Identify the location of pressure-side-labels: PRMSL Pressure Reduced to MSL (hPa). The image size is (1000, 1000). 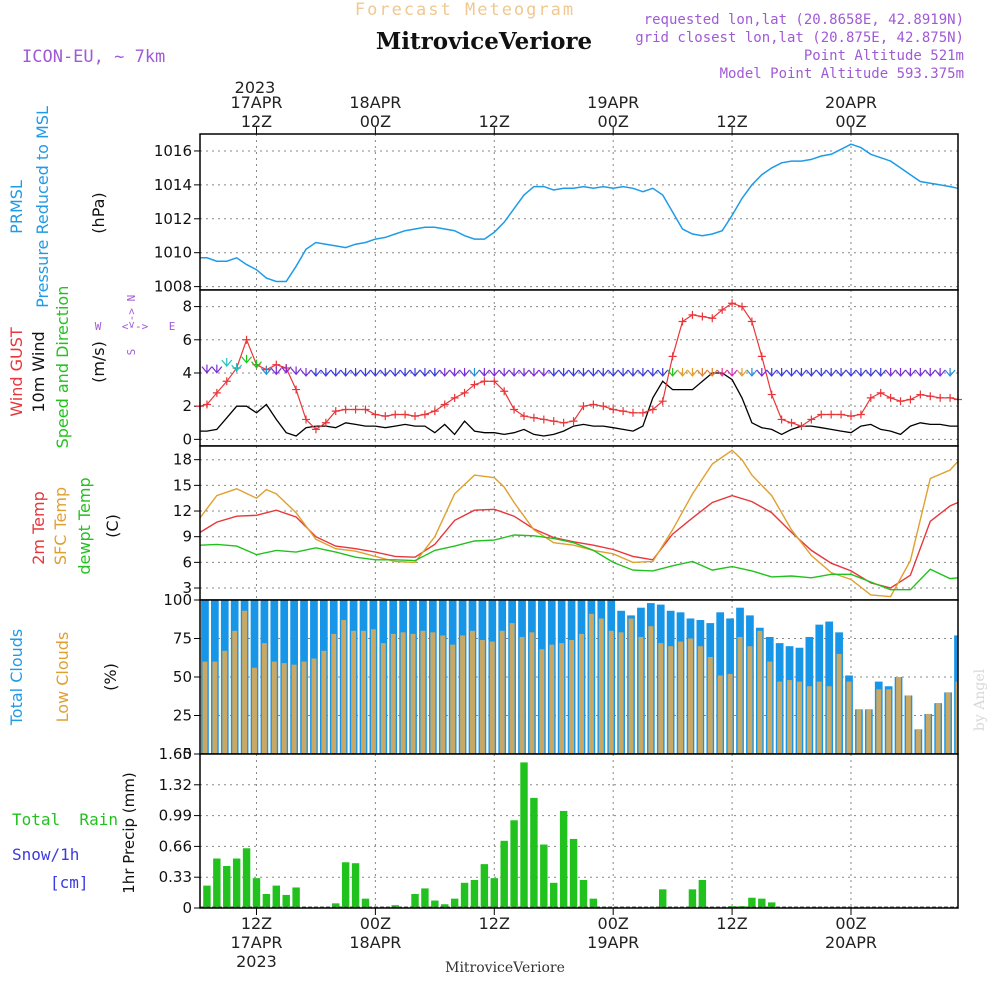
(57, 207).